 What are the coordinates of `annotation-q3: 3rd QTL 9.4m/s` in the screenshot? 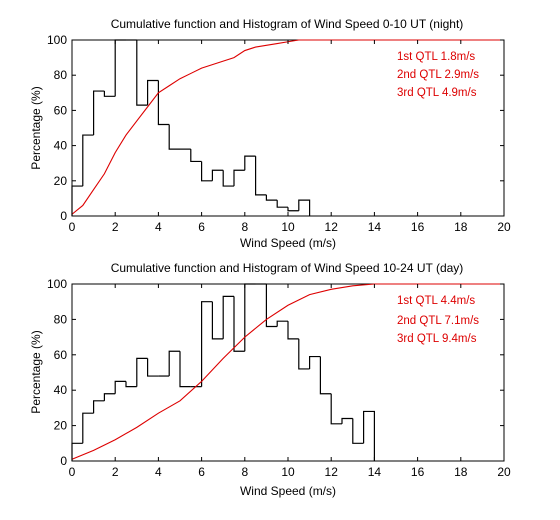 It's located at (437, 339).